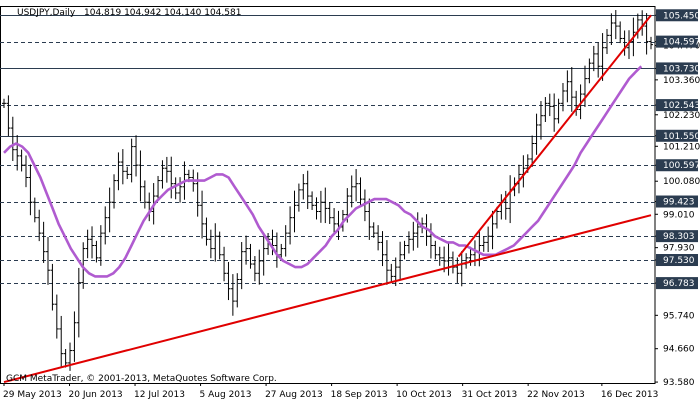 The height and width of the screenshot is (402, 700). Describe the element at coordinates (679, 249) in the screenshot. I see `y-tick-label: 97.930` at that location.